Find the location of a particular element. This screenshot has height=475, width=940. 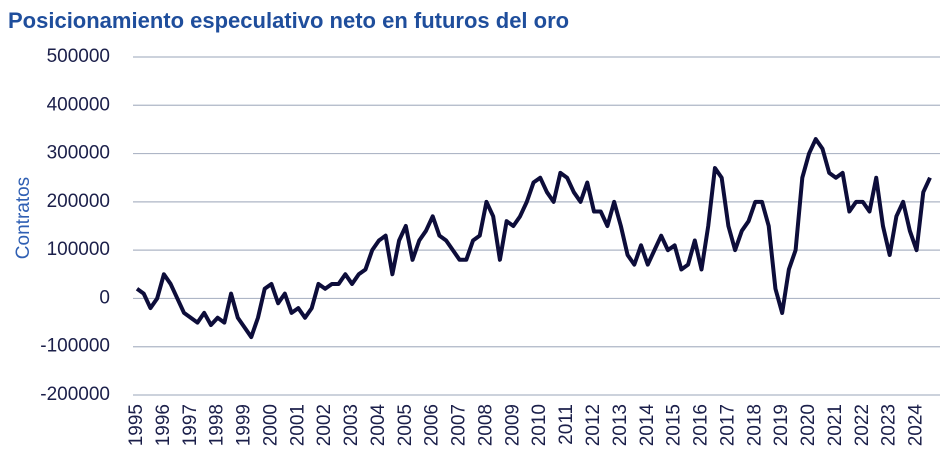

x-tick-label: 2014 is located at coordinates (647, 425).